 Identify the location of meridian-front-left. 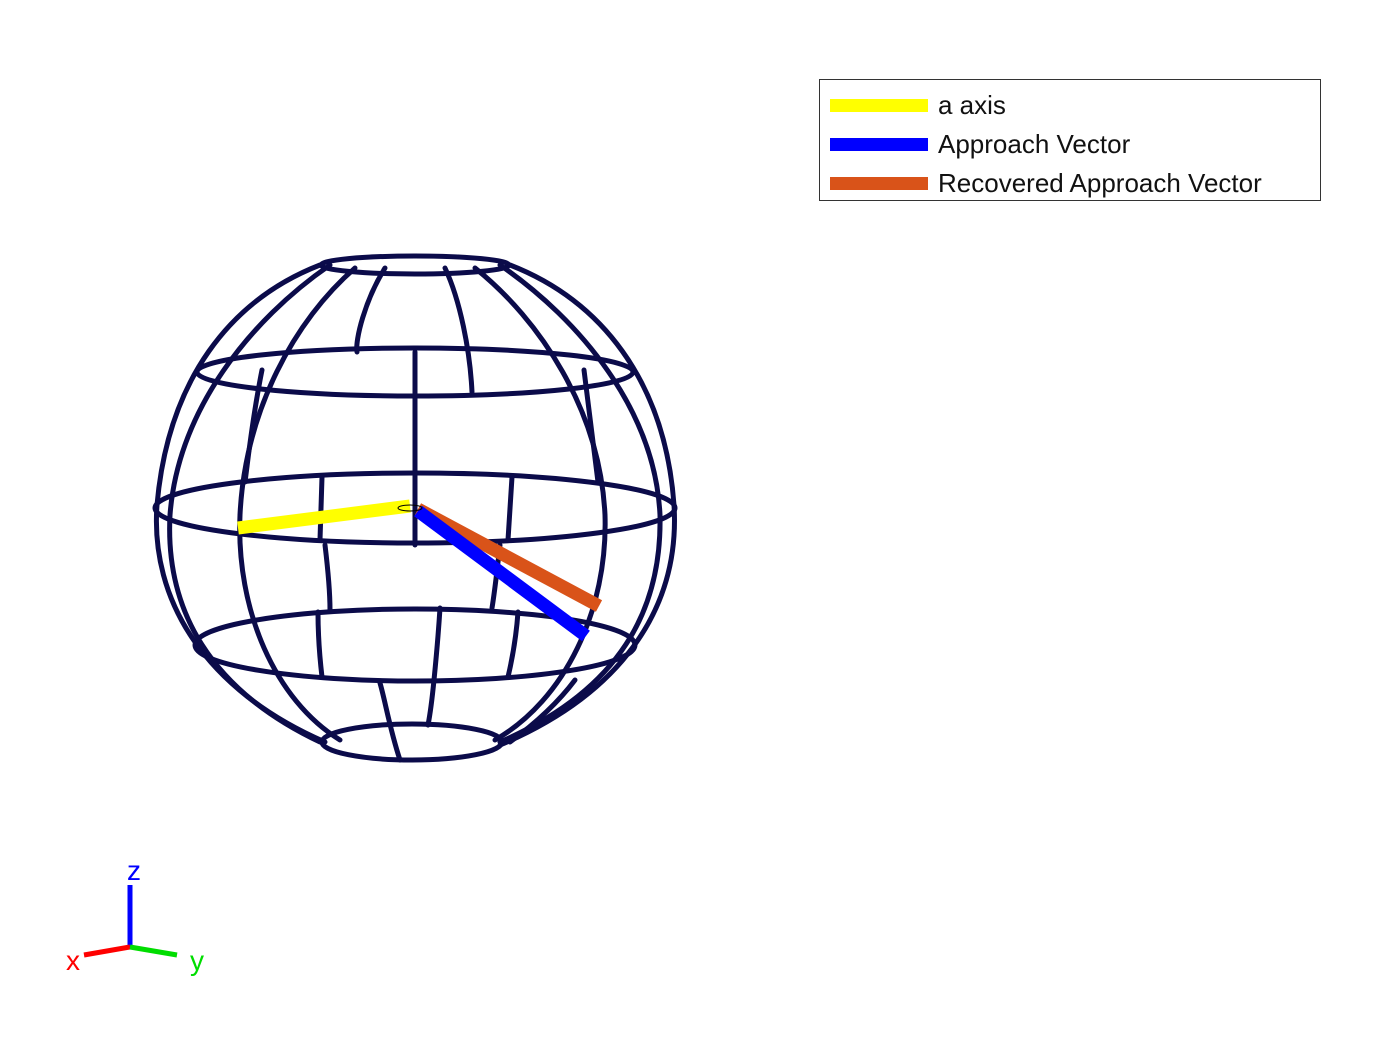
(250, 503).